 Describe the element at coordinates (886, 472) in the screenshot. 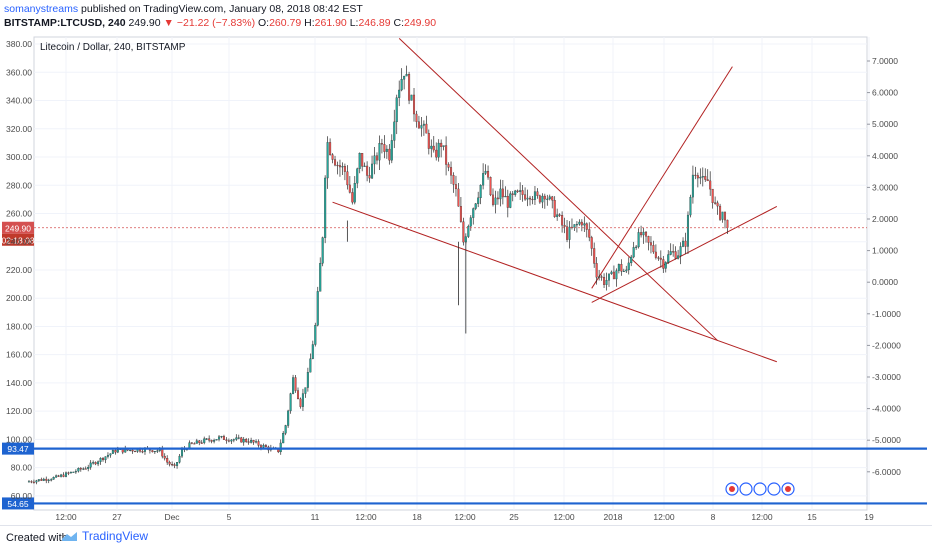

I see `y2-tick-label: -6.0000` at that location.